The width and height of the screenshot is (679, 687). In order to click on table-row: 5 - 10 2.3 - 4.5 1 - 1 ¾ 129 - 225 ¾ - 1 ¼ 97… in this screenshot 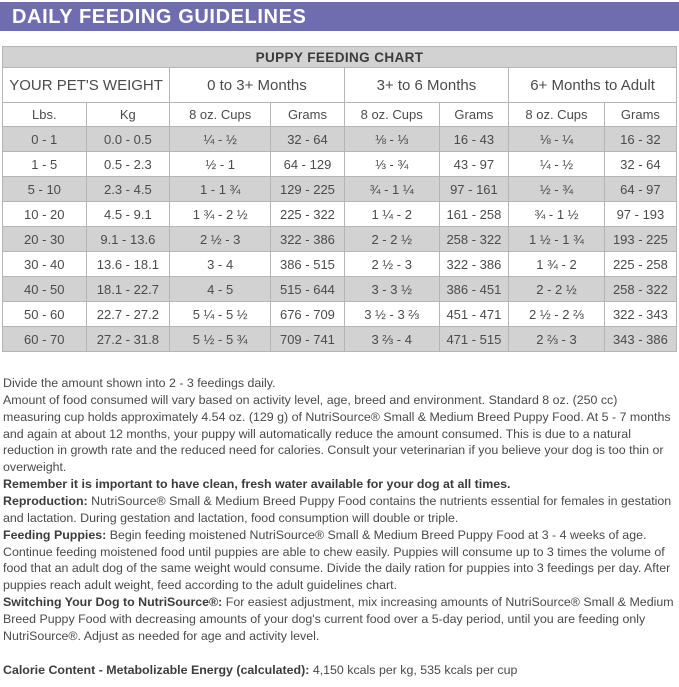, I will do `click(340, 189)`.